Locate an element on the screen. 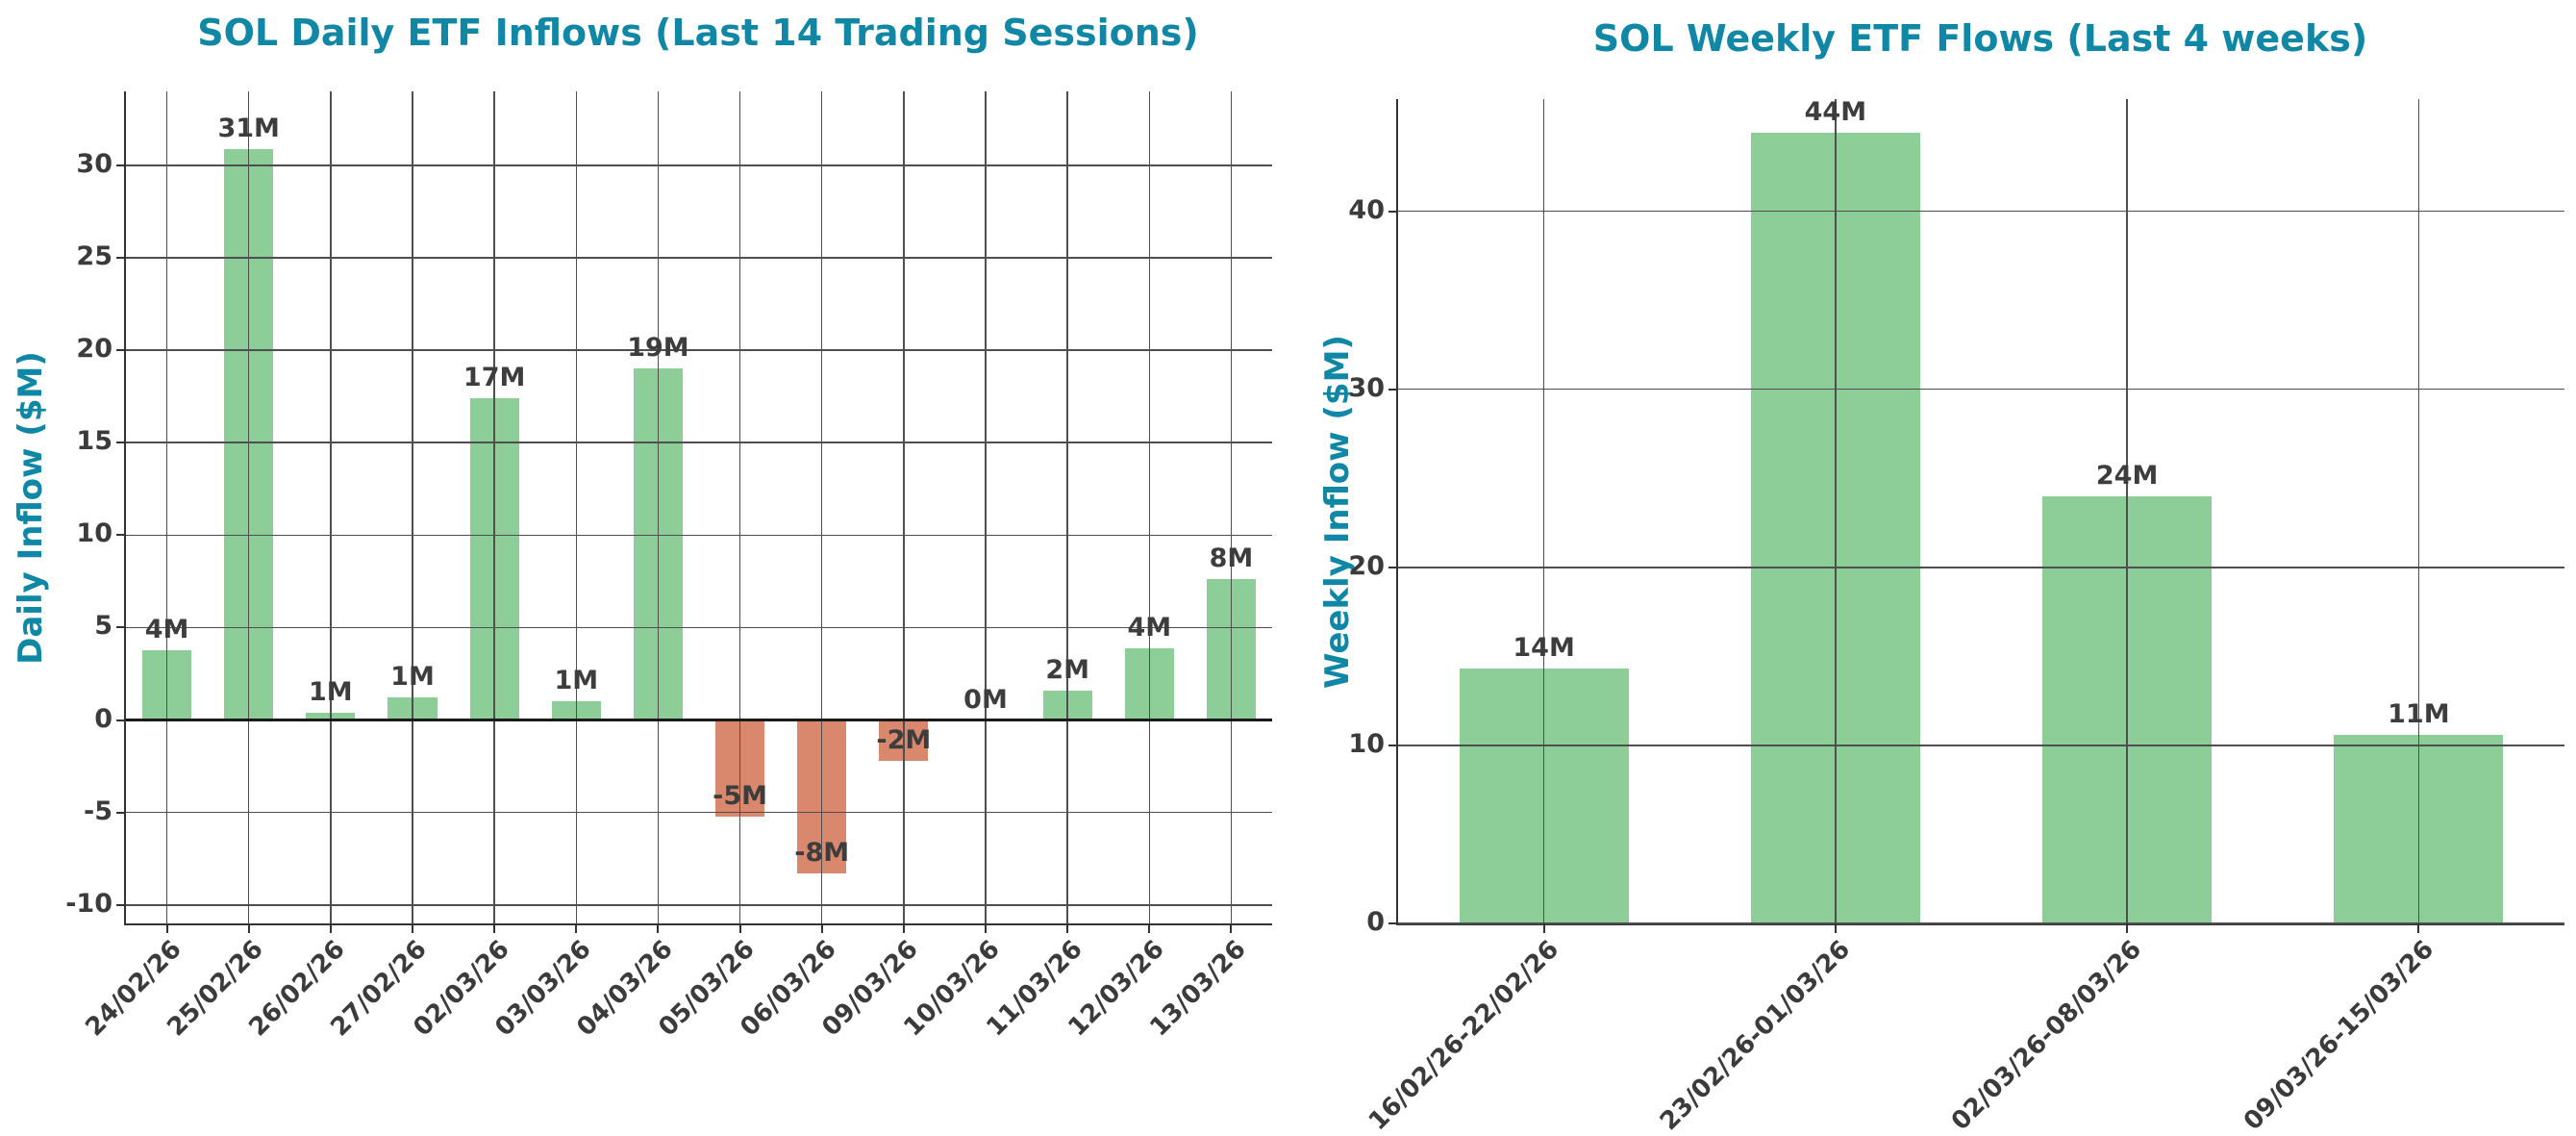 The width and height of the screenshot is (2576, 1136). bar-value-label: -8M is located at coordinates (822, 853).